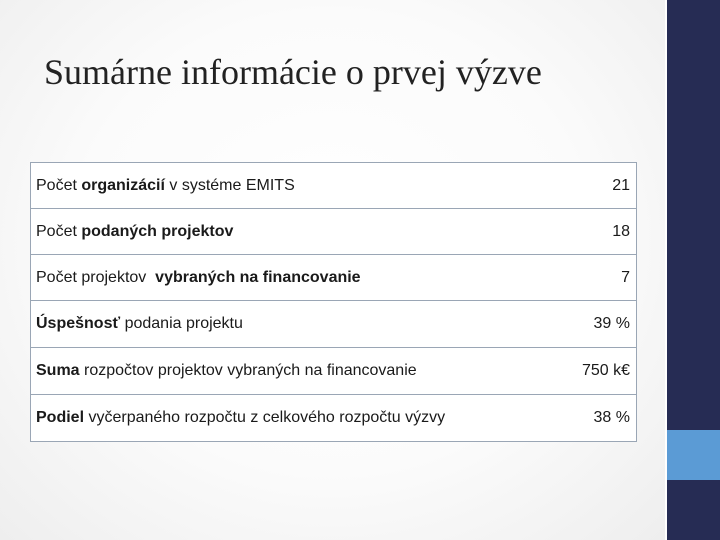 This screenshot has width=720, height=540. What do you see at coordinates (611, 323) in the screenshot?
I see `row-value: 39 %` at bounding box center [611, 323].